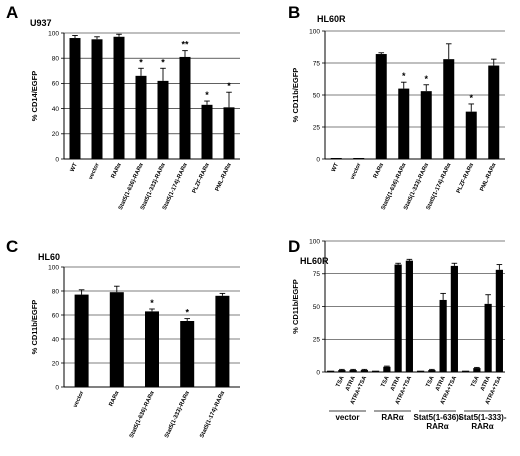 The height and width of the screenshot is (456, 520). Describe the element at coordinates (331, 19) in the screenshot. I see `panel-cell-line: HL60R` at that location.